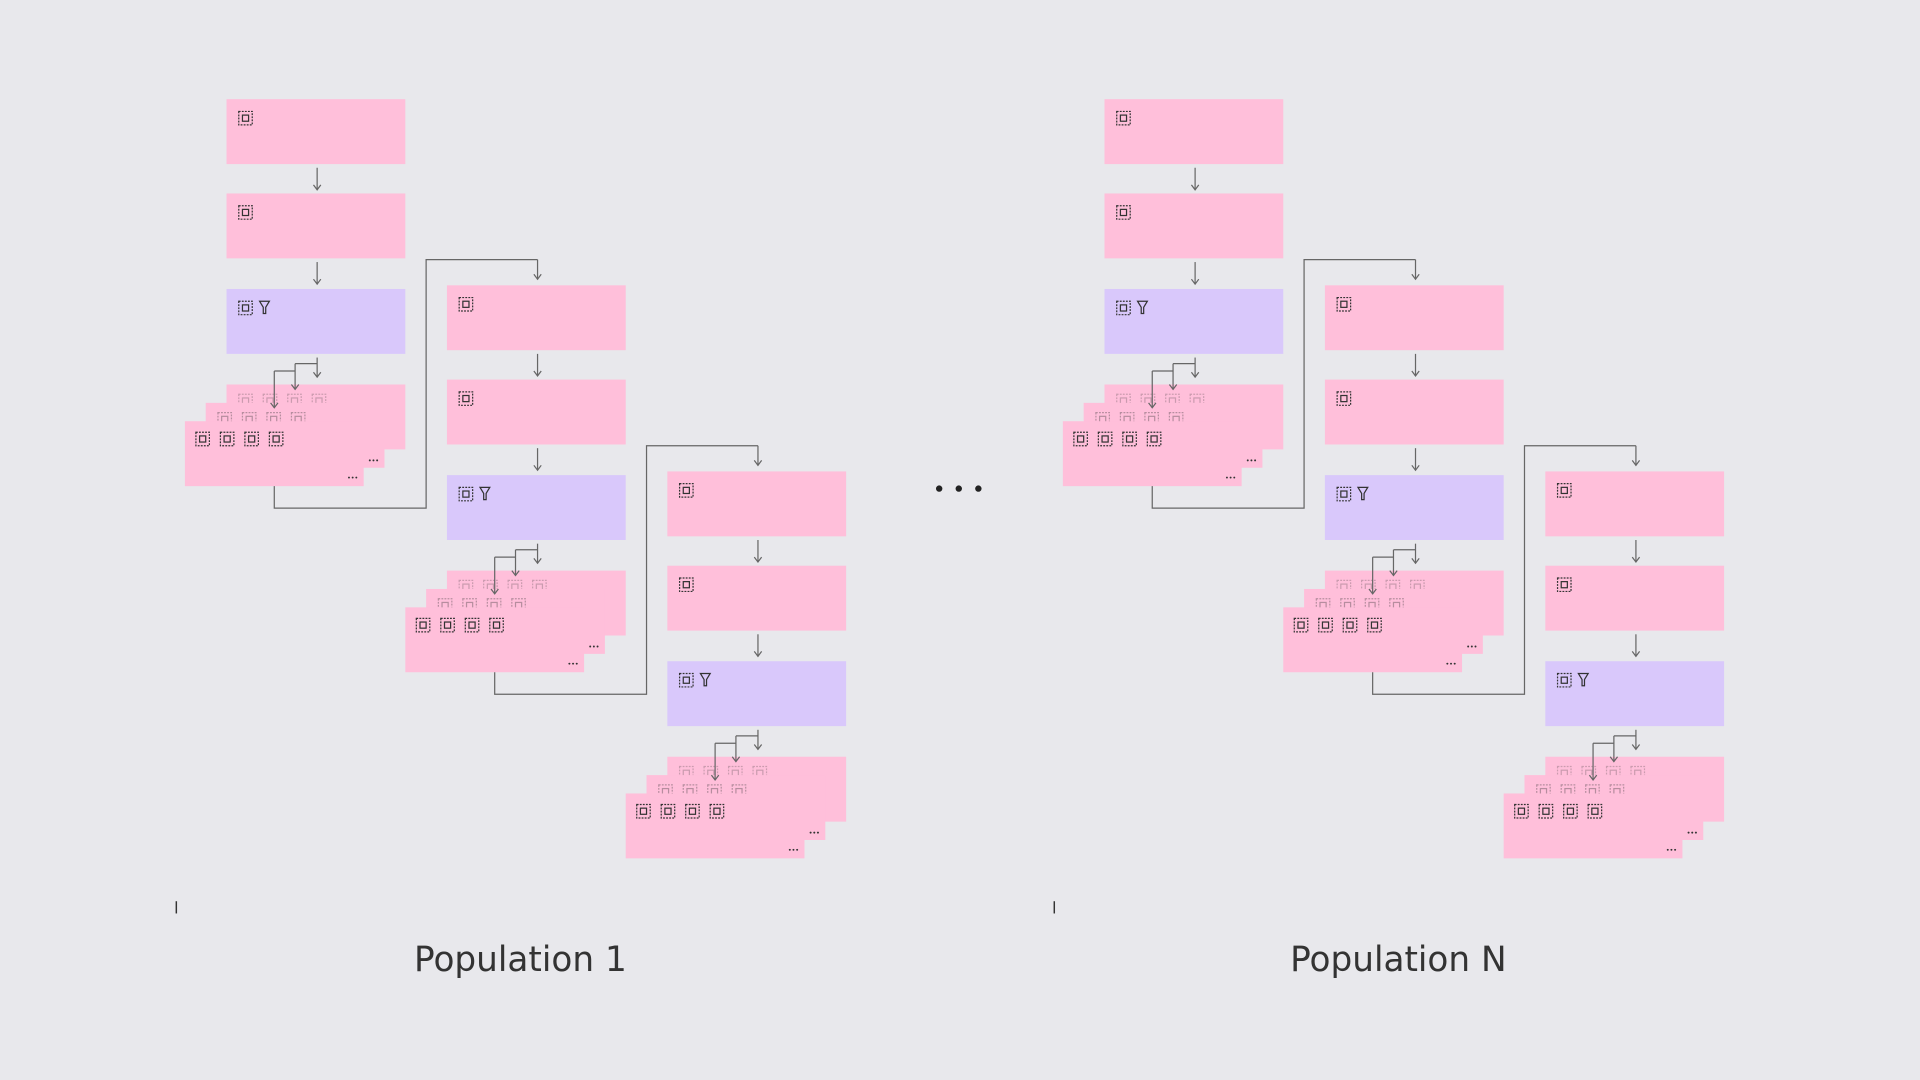 The width and height of the screenshot is (1920, 1080). Describe the element at coordinates (958, 488) in the screenshot. I see `ellipsis-dot` at that location.